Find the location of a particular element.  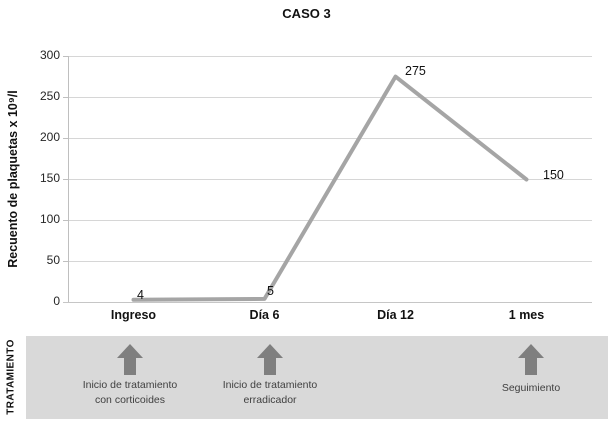

data-label: 4 is located at coordinates (140, 295).